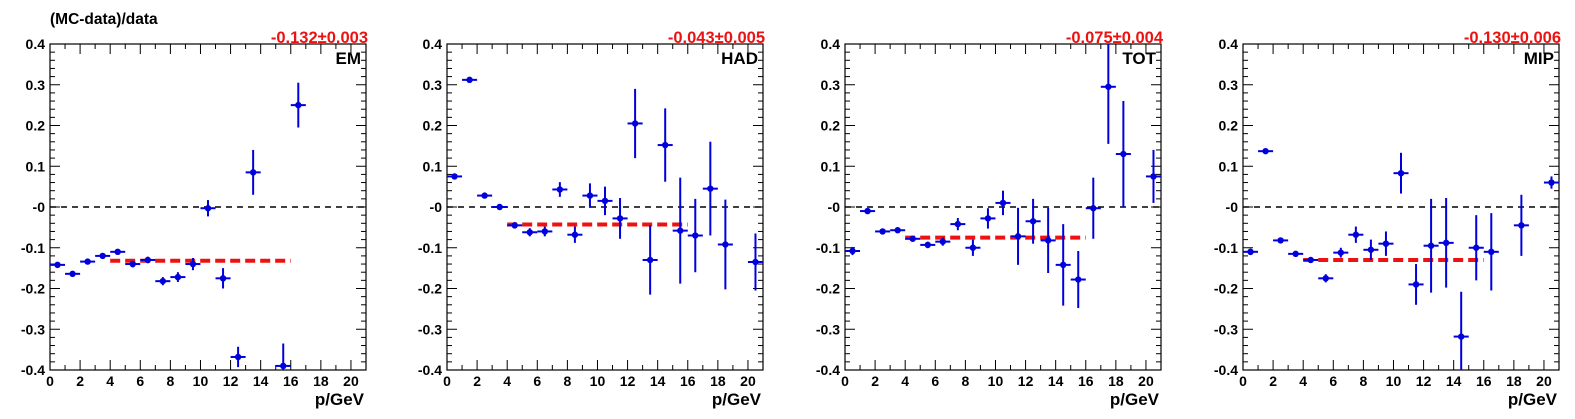 This screenshot has height=419, width=1575. What do you see at coordinates (104, 19) in the screenshot?
I see `y-axis-title: (MC-data)/data` at bounding box center [104, 19].